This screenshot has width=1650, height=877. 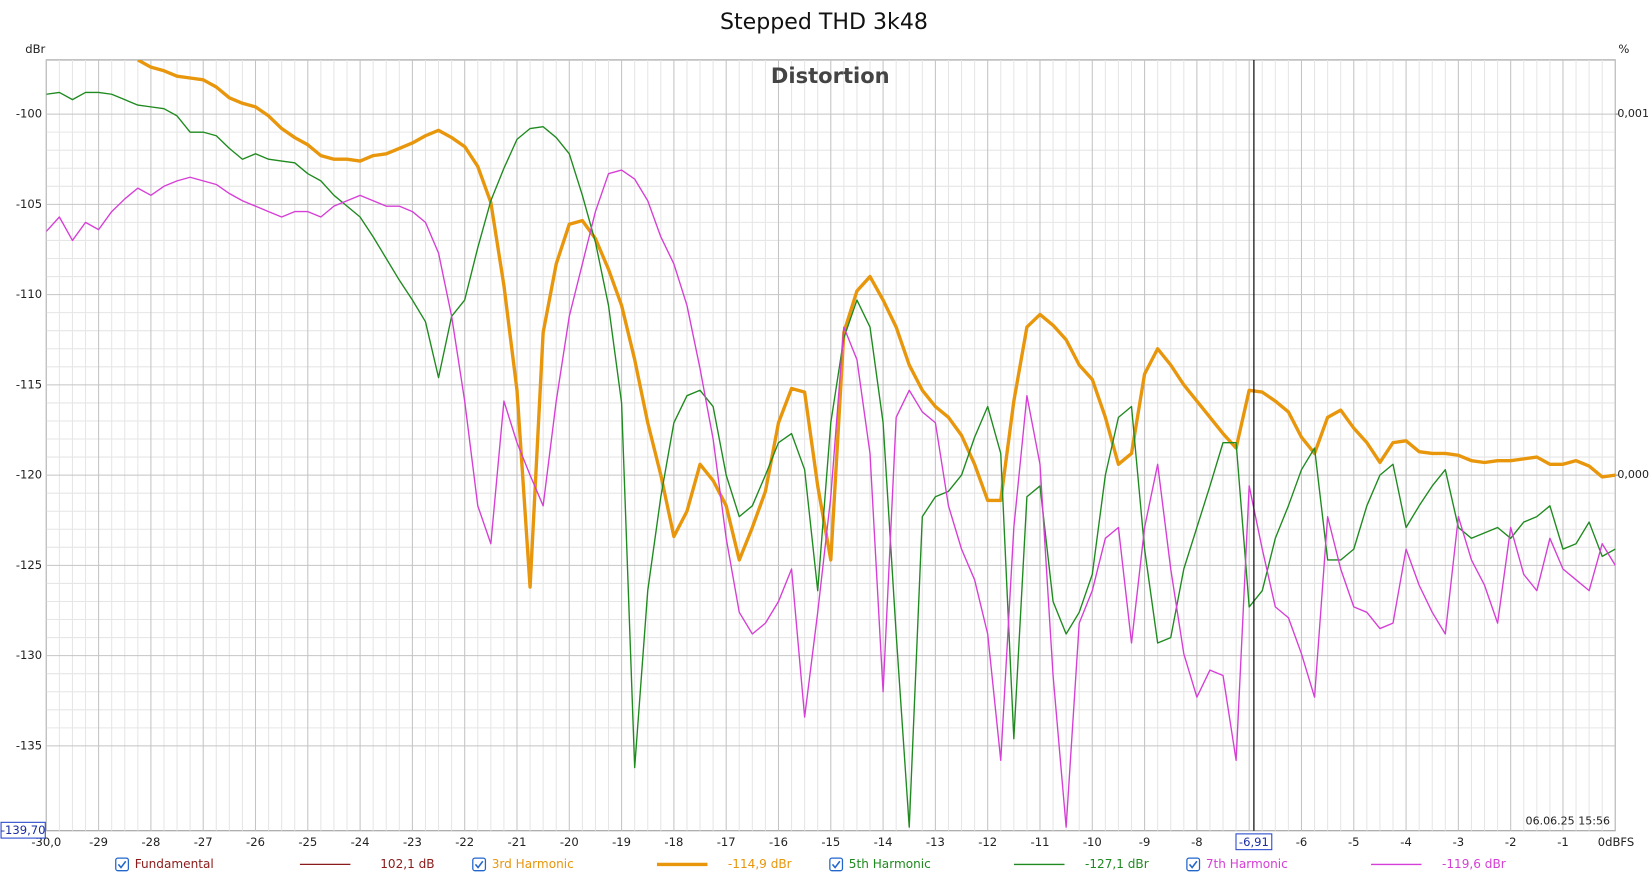 What do you see at coordinates (1197, 842) in the screenshot?
I see `x-tick-label: -8` at bounding box center [1197, 842].